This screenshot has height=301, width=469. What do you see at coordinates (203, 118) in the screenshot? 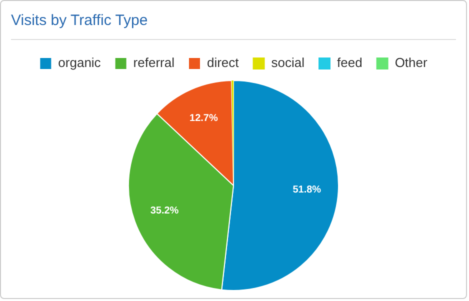
I see `data-label: 12.7%` at bounding box center [203, 118].